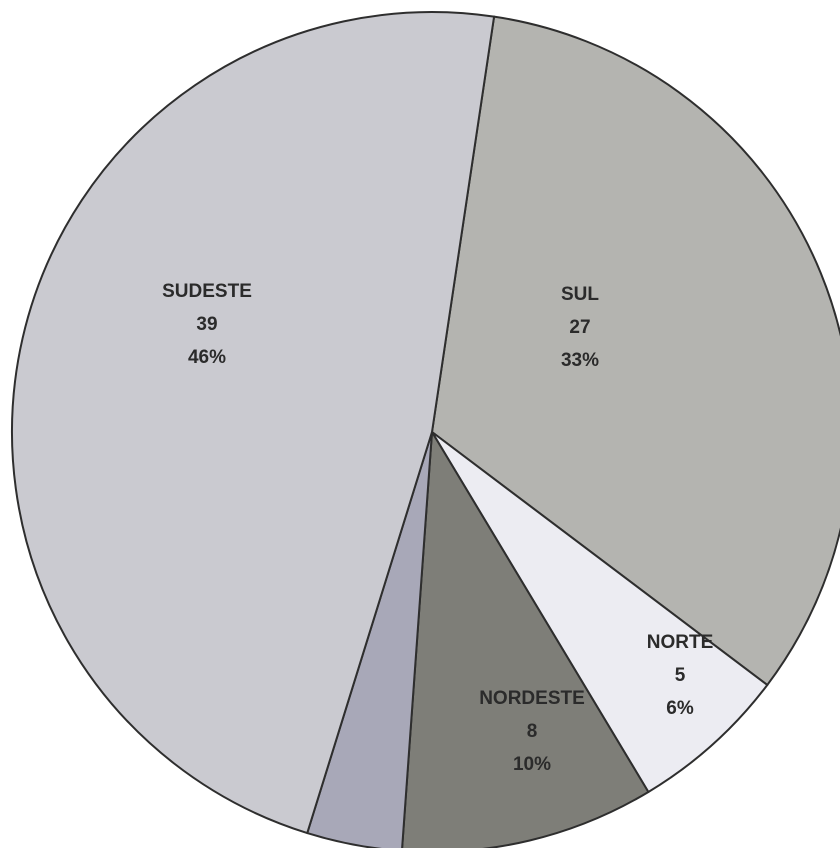 This screenshot has height=848, width=840. I want to click on slice-label-sul: SUL, so click(580, 294).